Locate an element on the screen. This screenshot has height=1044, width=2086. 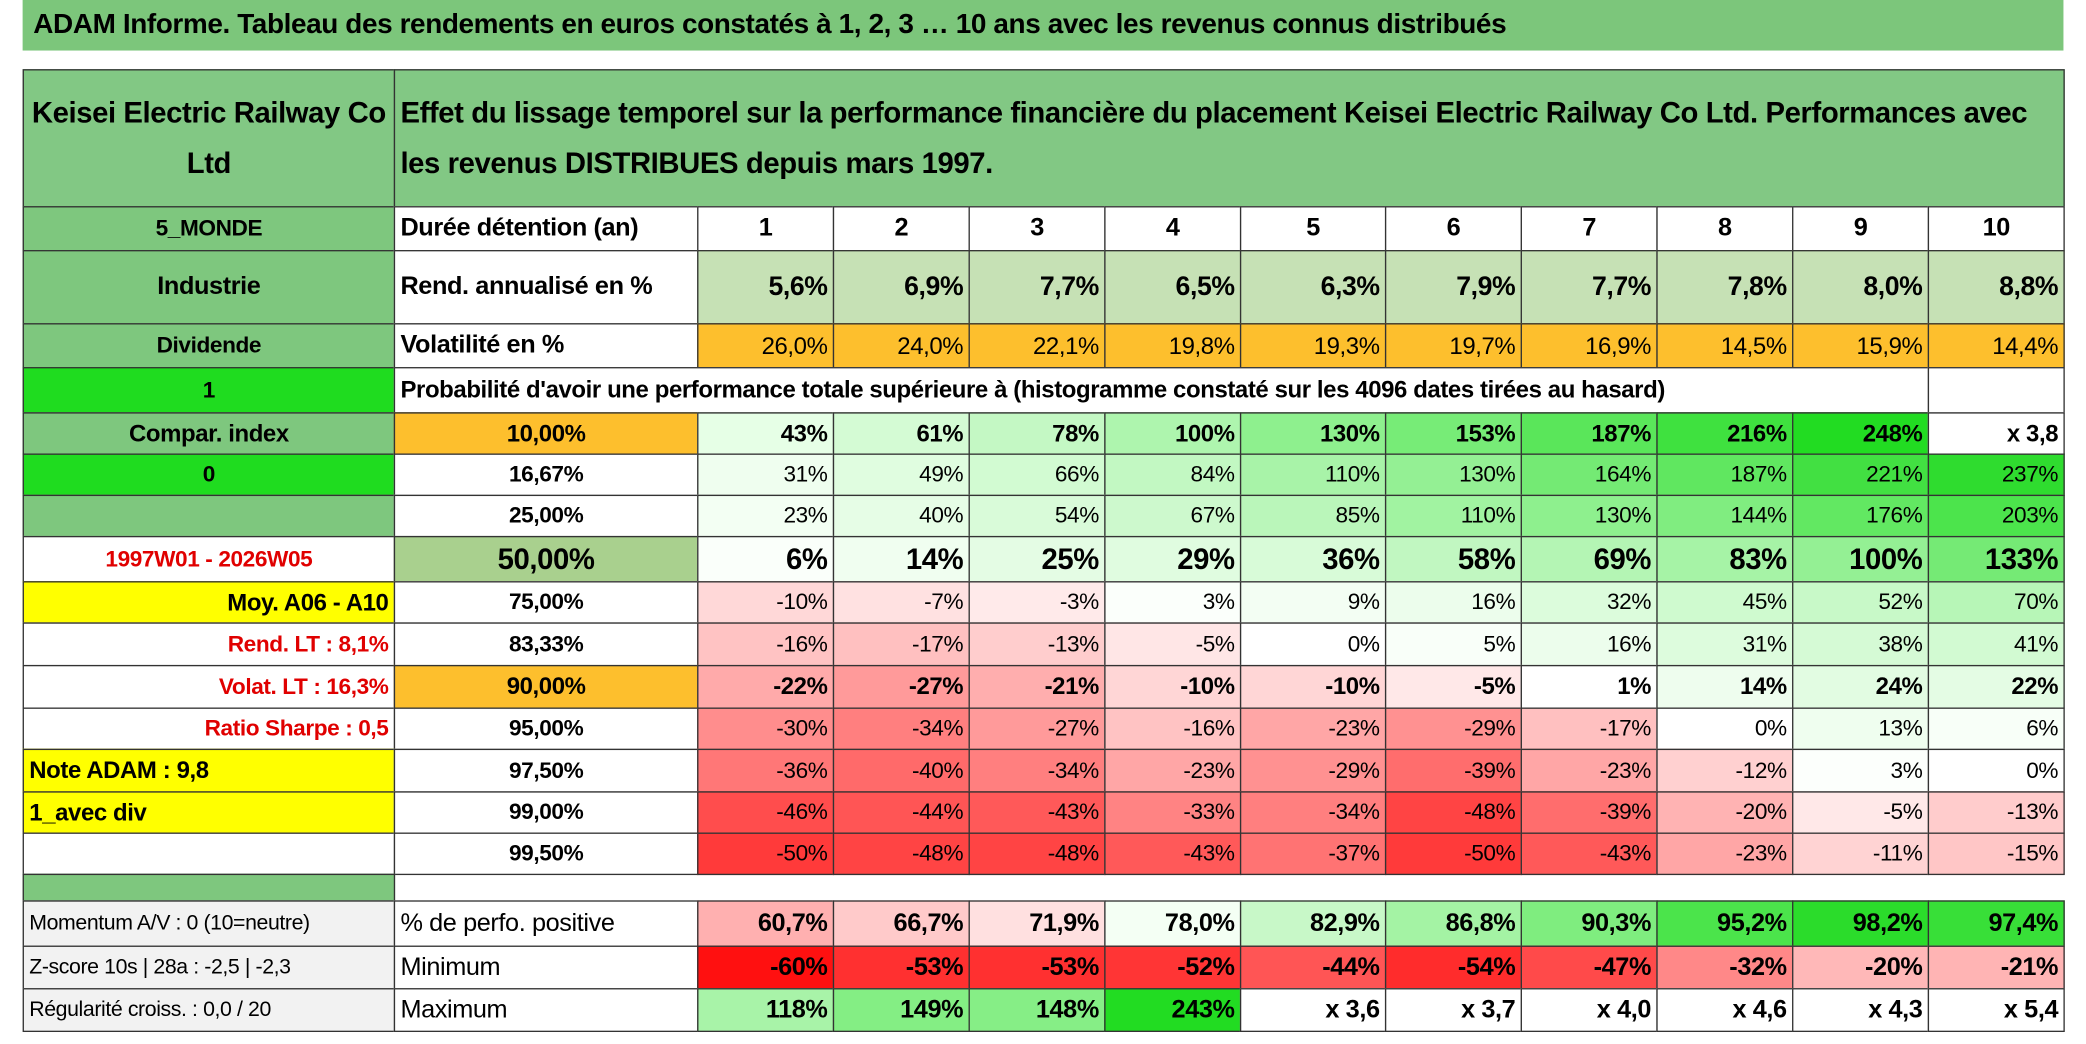
value-cell: -33% is located at coordinates (1173, 812).